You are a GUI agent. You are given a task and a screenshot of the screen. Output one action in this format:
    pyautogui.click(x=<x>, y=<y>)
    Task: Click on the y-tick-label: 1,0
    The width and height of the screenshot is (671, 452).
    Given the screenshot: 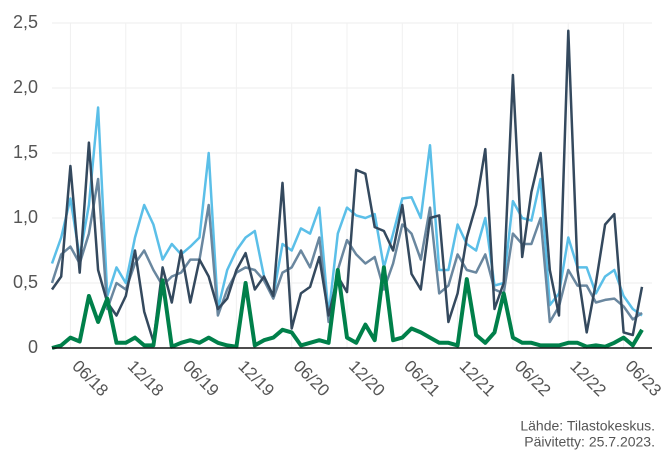 What is the action you would take?
    pyautogui.click(x=25, y=217)
    